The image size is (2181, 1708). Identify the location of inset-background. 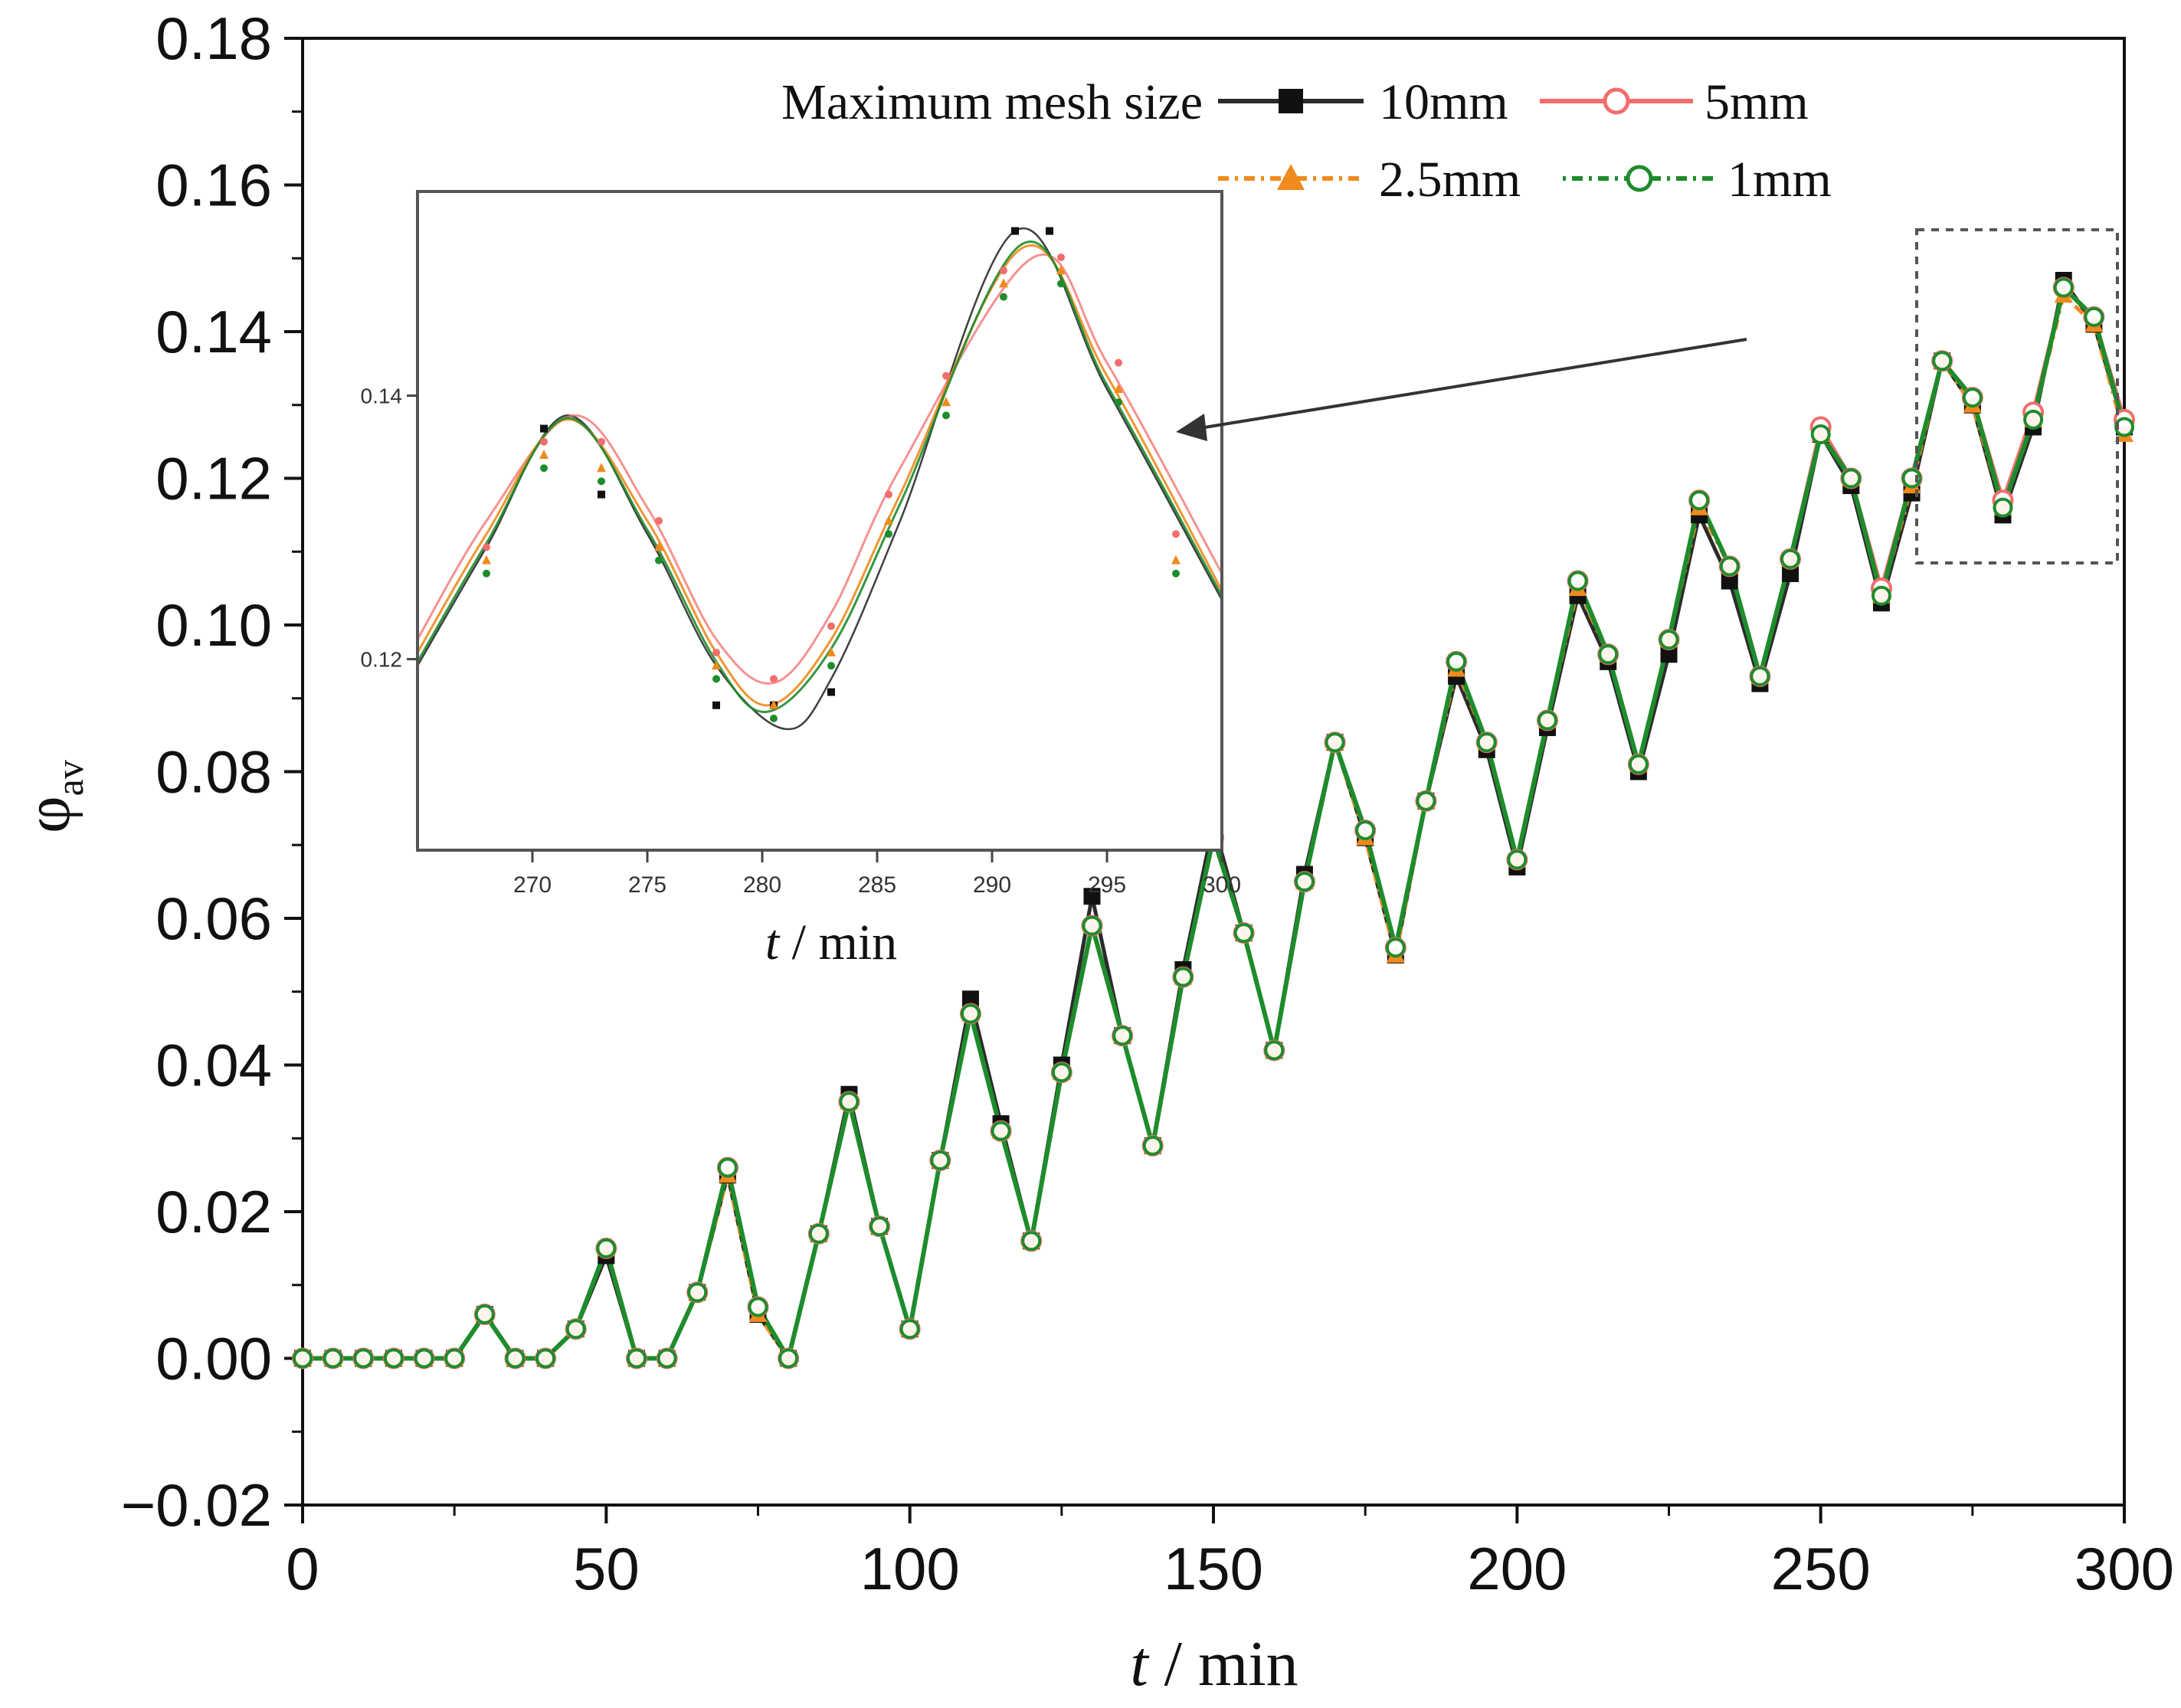
(820, 520).